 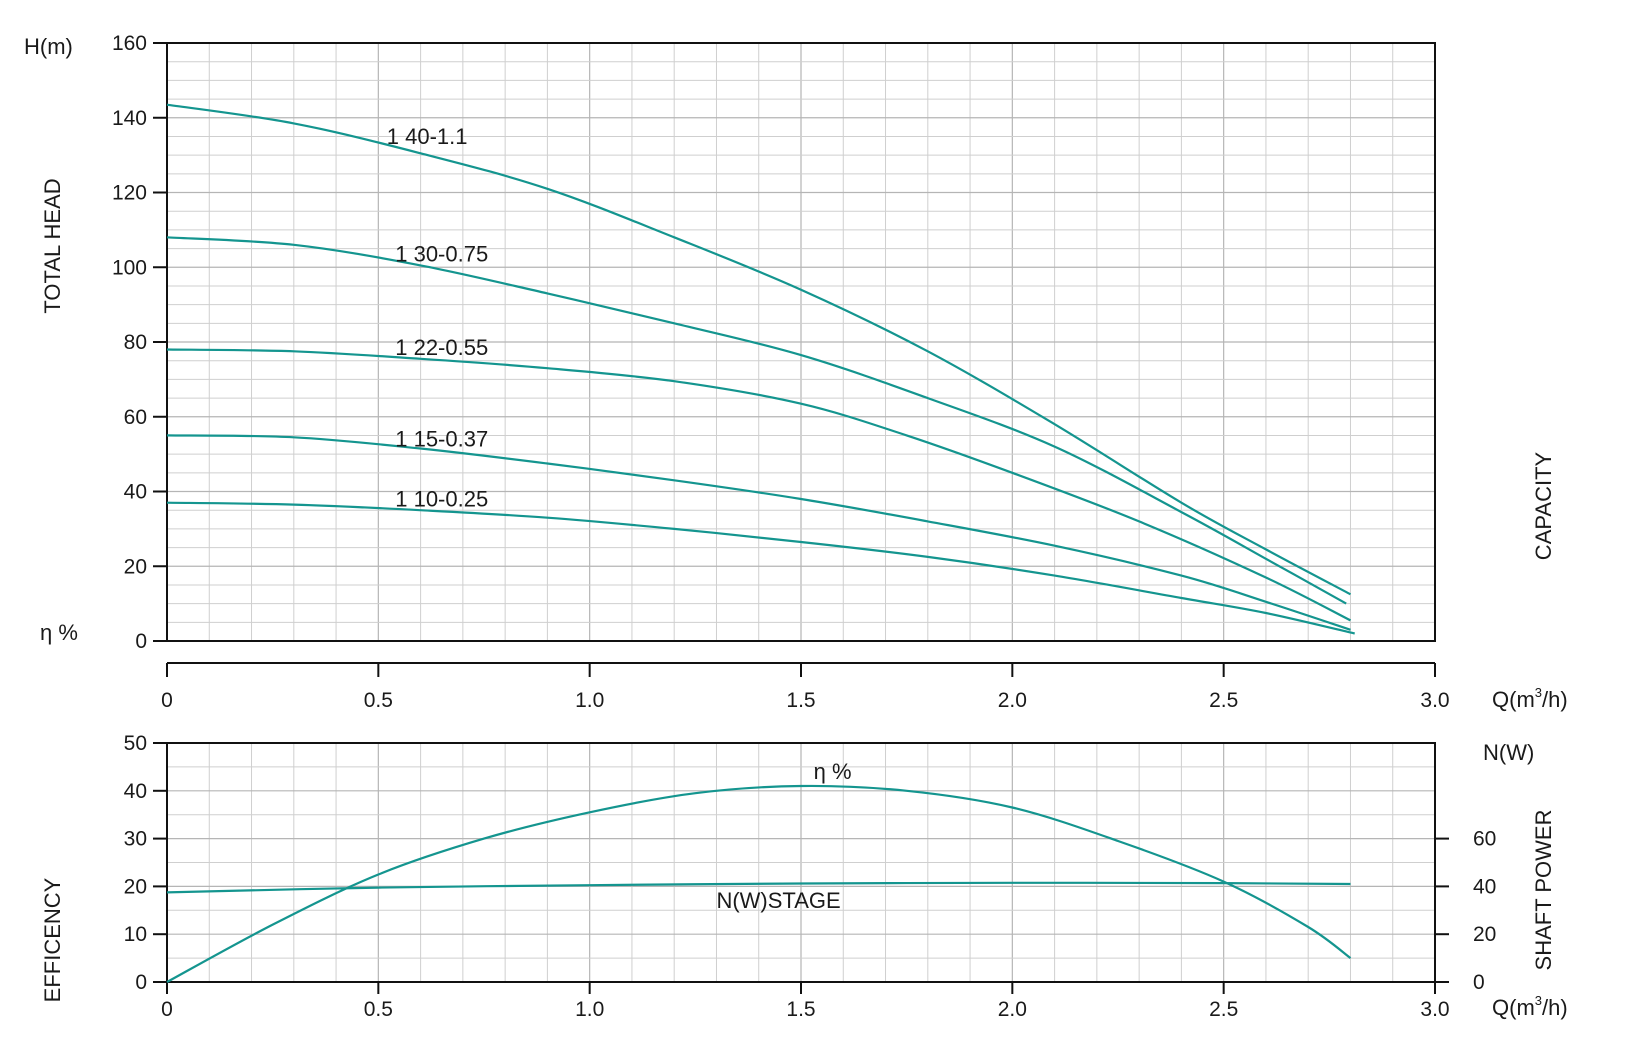 What do you see at coordinates (1484, 934) in the screenshot?
I see `shaft-power-tick-label: 20` at bounding box center [1484, 934].